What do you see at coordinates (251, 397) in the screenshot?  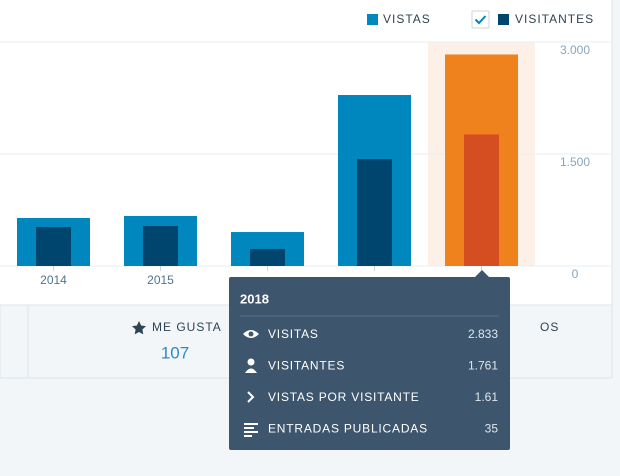 I see `chevron-icon` at bounding box center [251, 397].